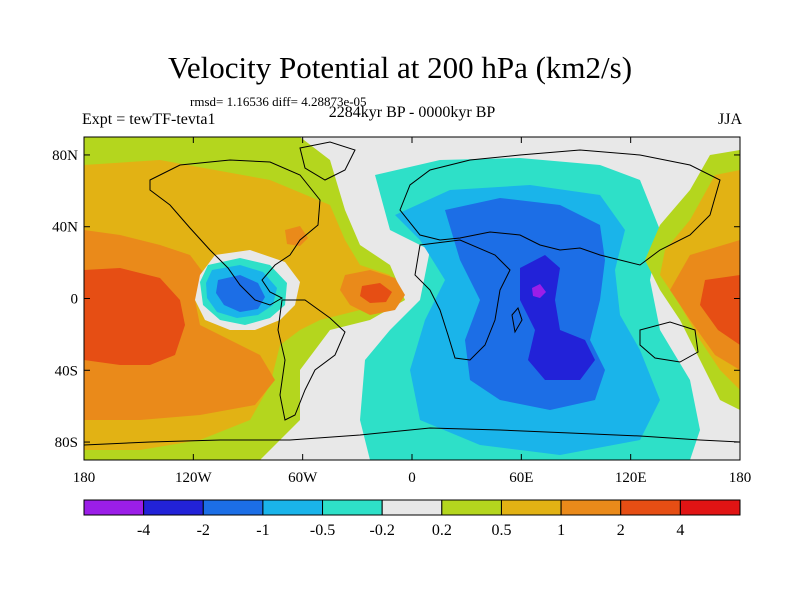 Image resolution: width=800 pixels, height=600 pixels. What do you see at coordinates (194, 478) in the screenshot?
I see `lon-label: 120W` at bounding box center [194, 478].